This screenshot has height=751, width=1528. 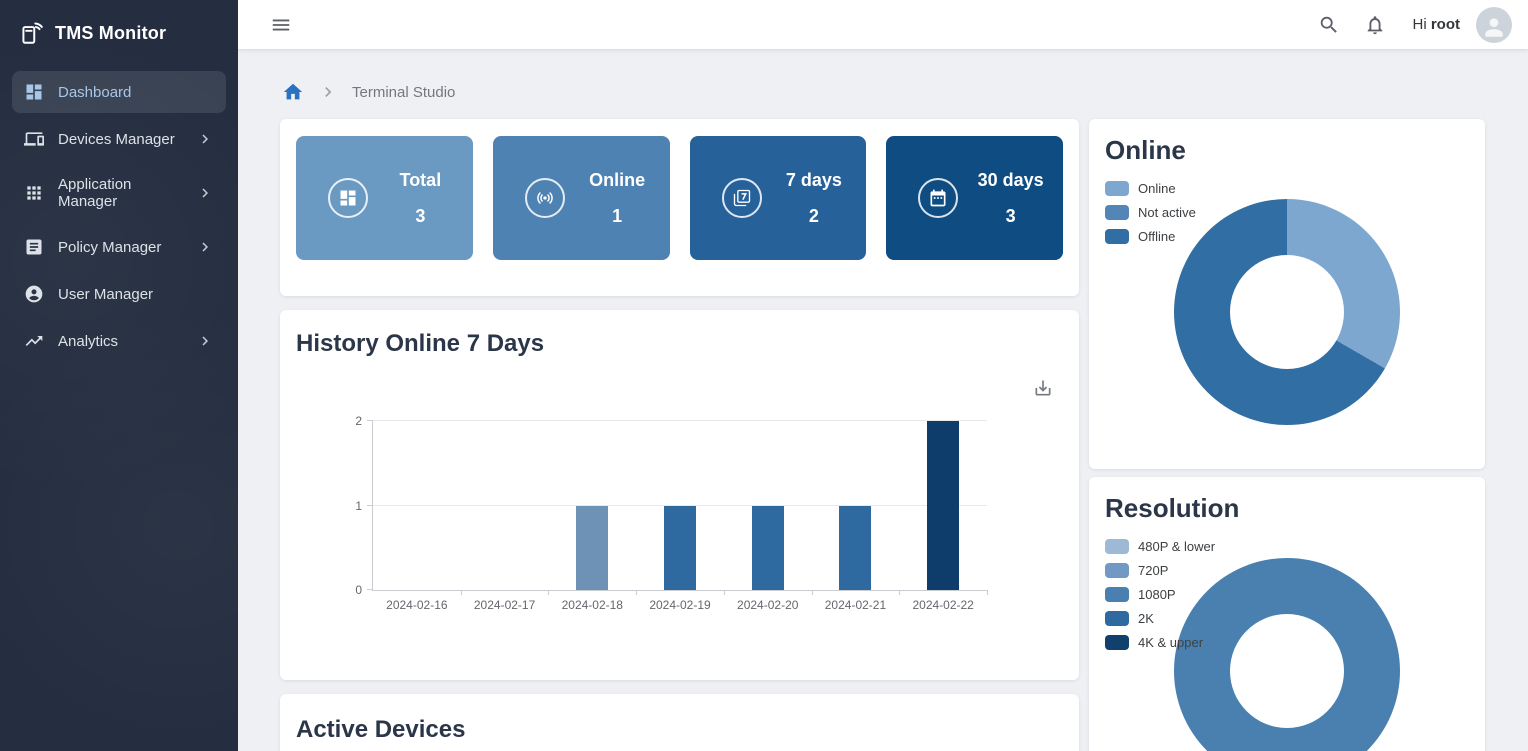 I want to click on sidebar-item-policy-manager: Policy Manager, so click(x=119, y=247).